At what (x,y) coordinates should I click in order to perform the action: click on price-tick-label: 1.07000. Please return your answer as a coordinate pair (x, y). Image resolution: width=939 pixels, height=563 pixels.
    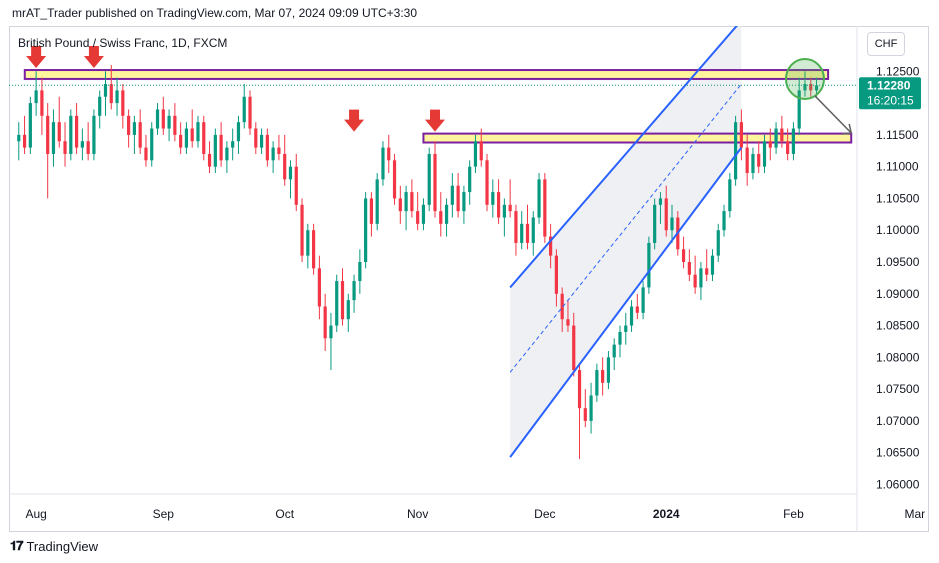
    Looking at the image, I should click on (898, 421).